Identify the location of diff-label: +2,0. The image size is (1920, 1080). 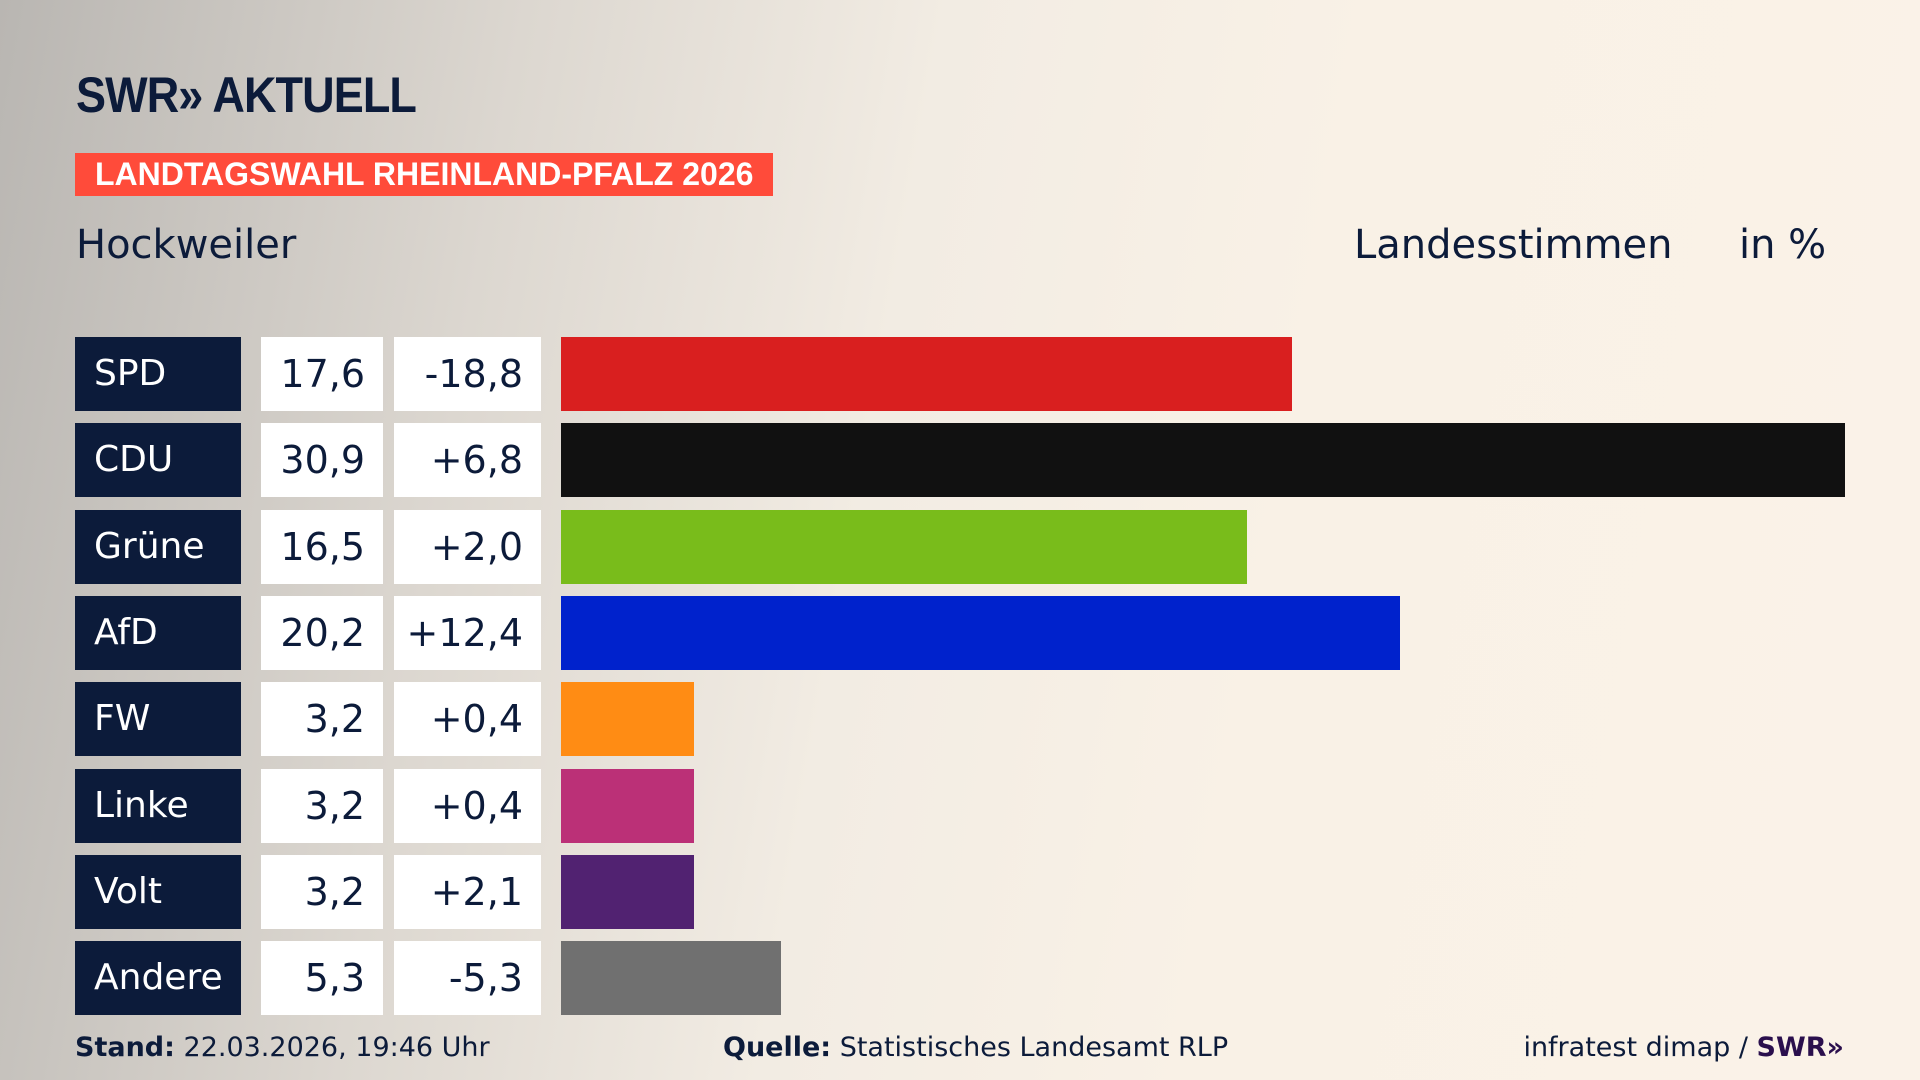
(467, 546).